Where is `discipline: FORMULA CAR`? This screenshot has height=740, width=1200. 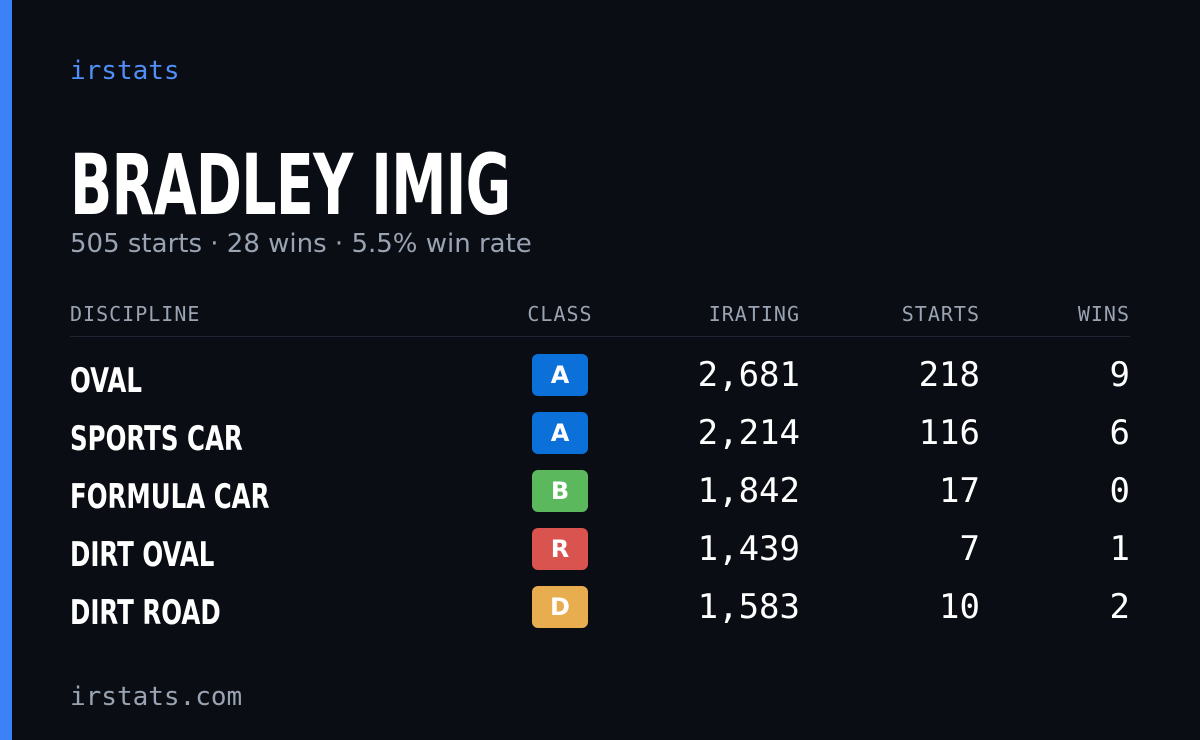
discipline: FORMULA CAR is located at coordinates (170, 497).